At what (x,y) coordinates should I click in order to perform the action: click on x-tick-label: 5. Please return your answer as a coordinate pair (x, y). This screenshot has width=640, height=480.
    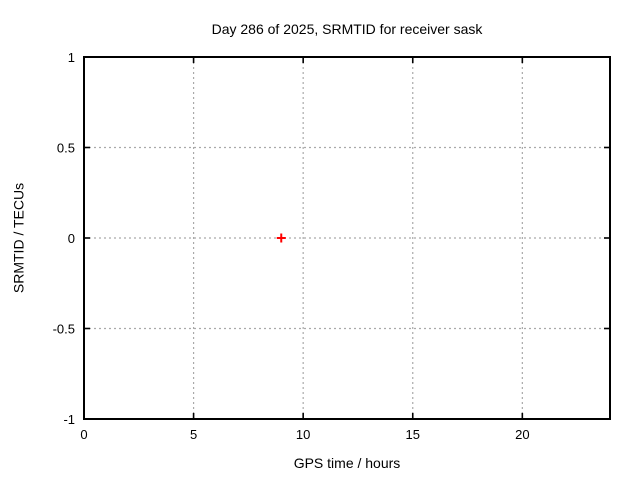
    Looking at the image, I should click on (193, 434).